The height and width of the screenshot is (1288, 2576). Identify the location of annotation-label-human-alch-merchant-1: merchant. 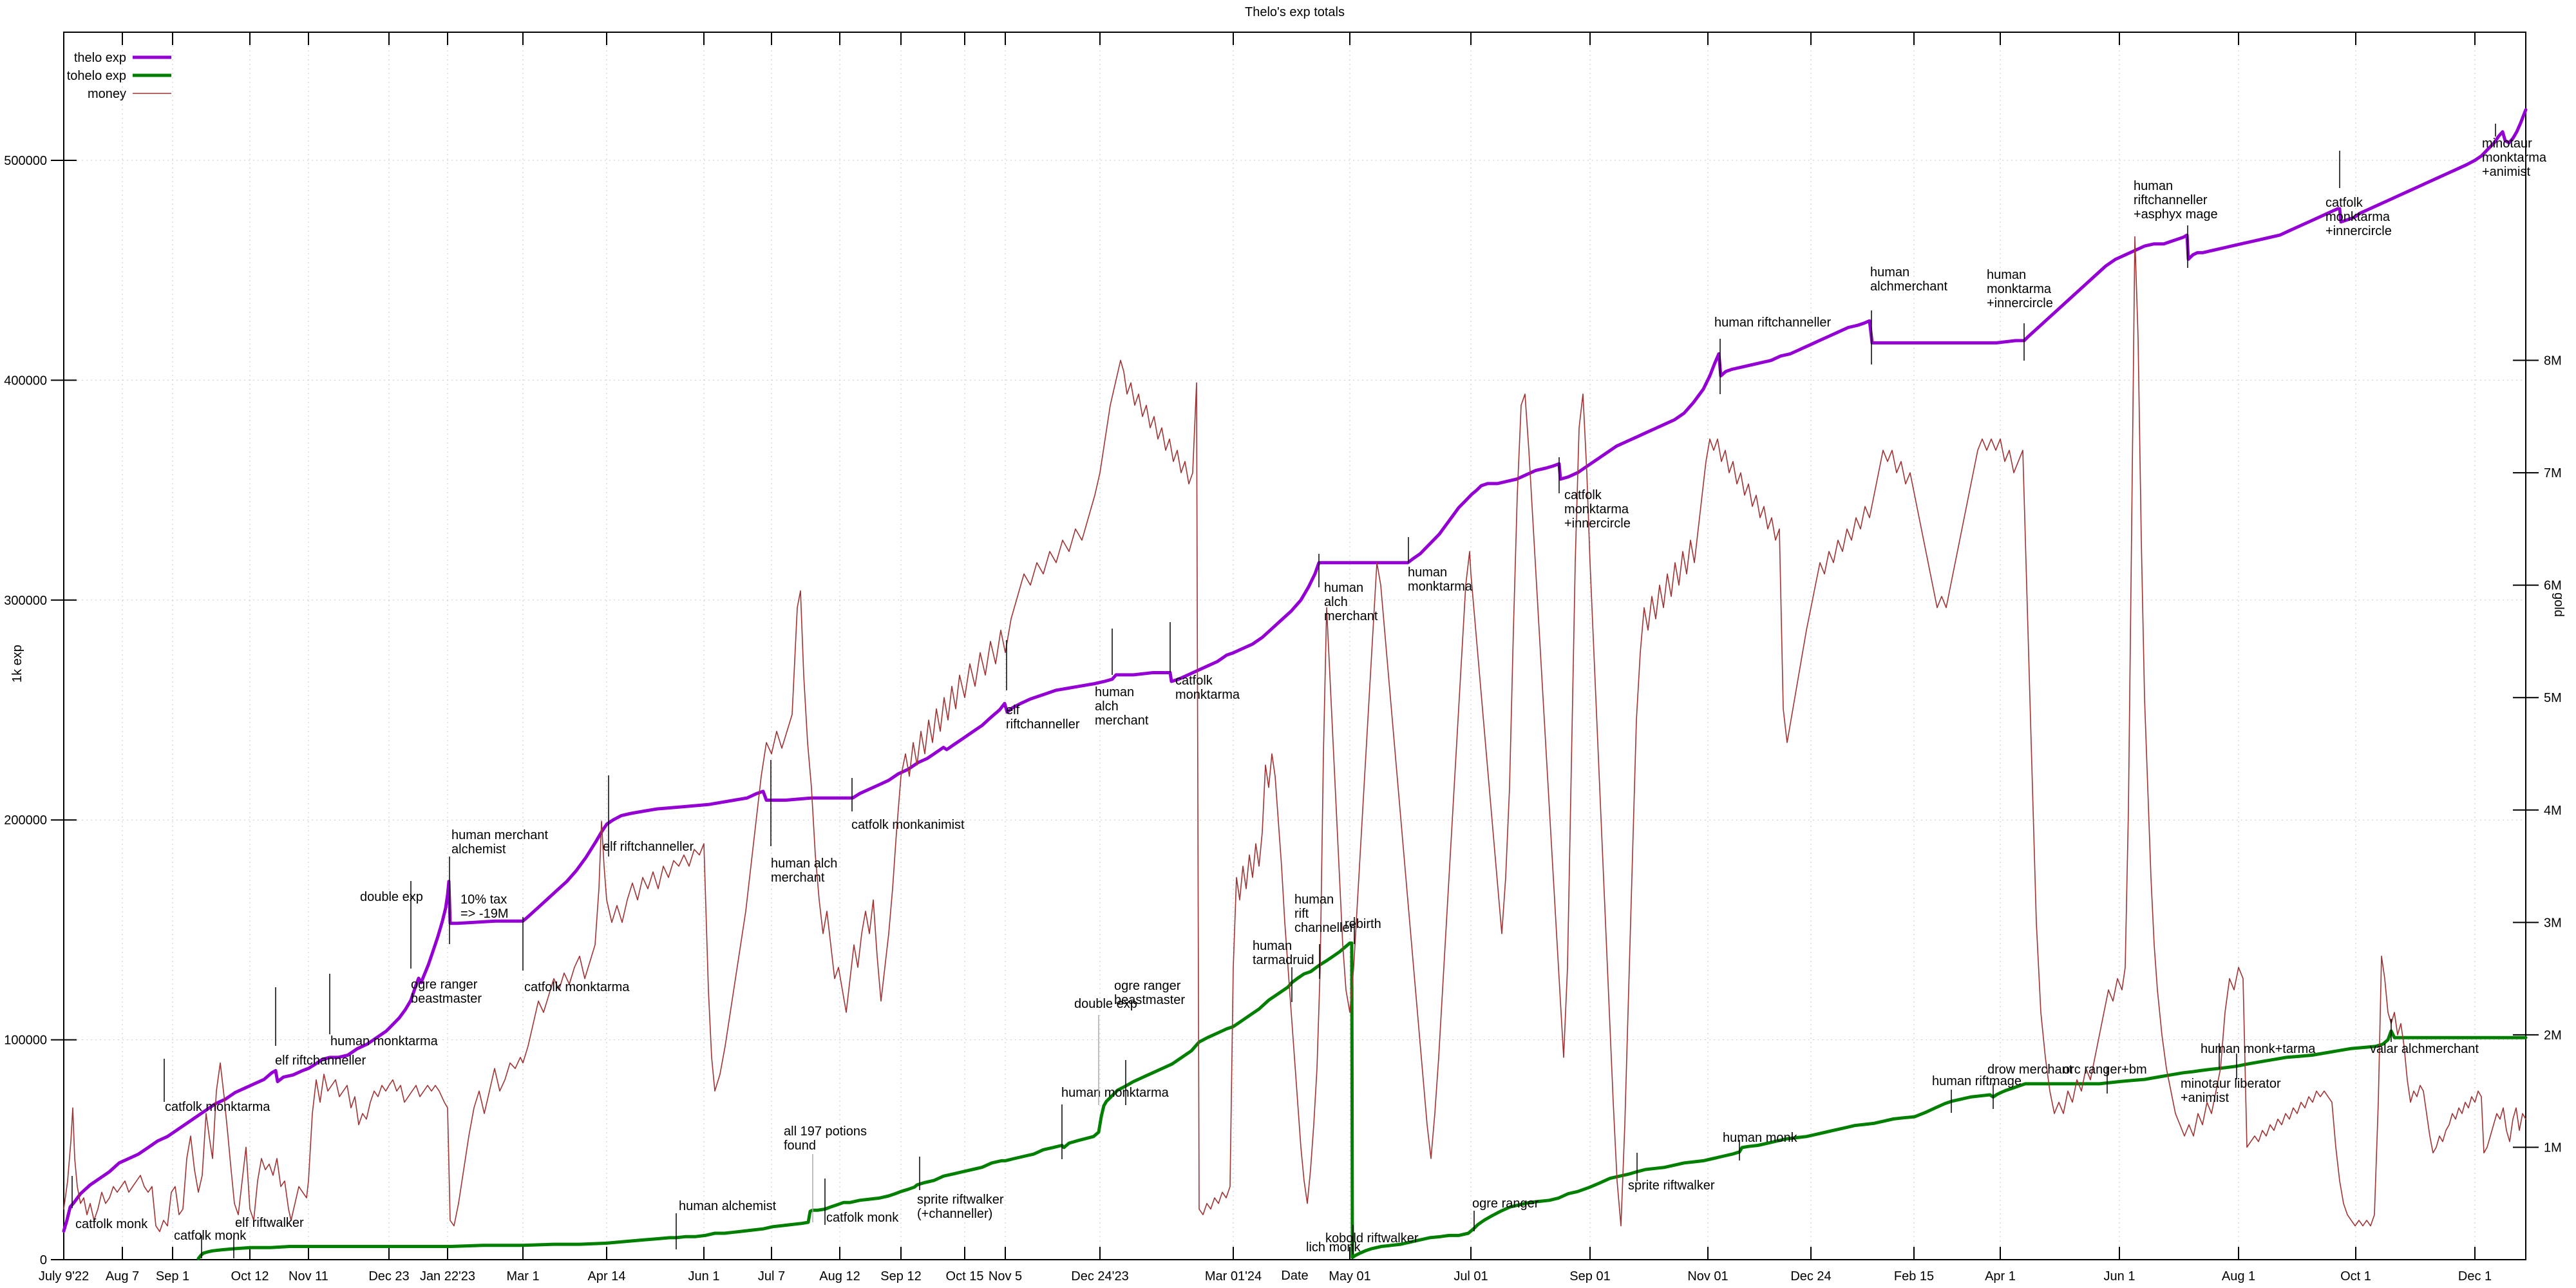
(798, 878).